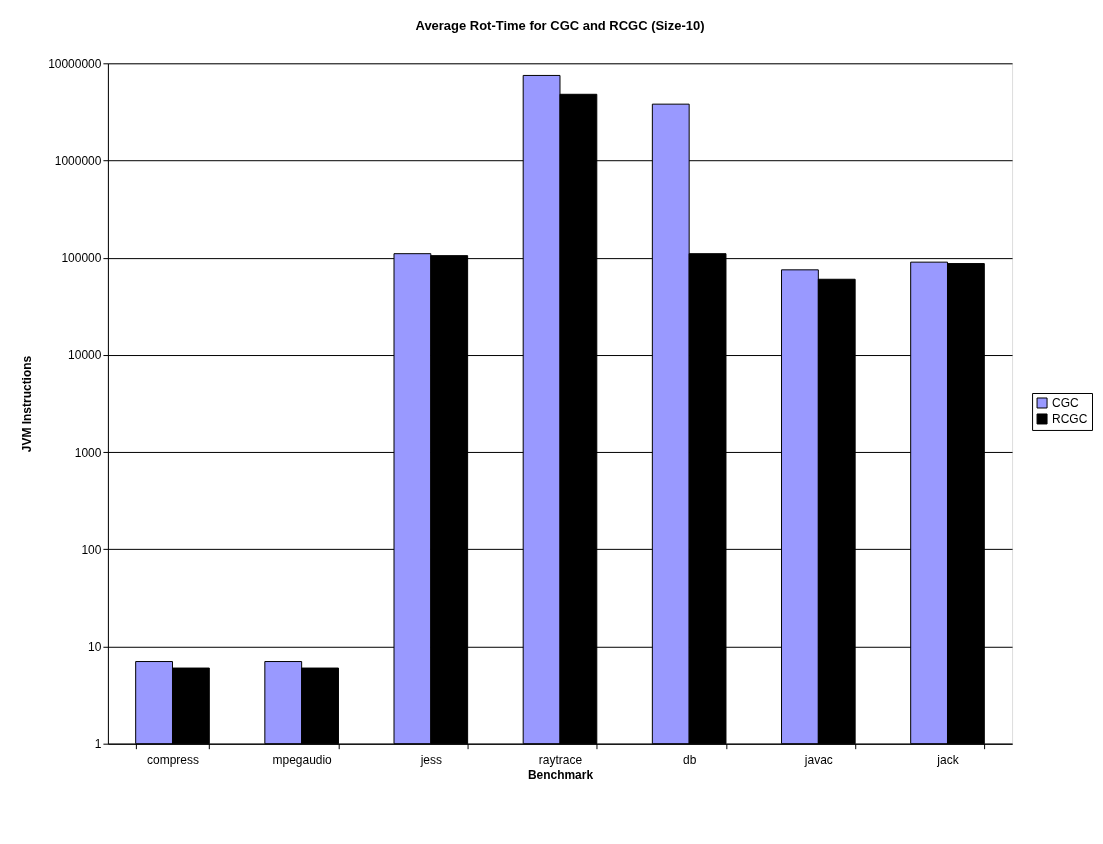 The height and width of the screenshot is (844, 1103). What do you see at coordinates (91, 549) in the screenshot?
I see `y-tick-label: 100` at bounding box center [91, 549].